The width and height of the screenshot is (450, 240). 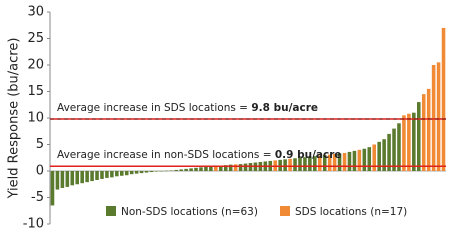 I want to click on legend-label: SDS locations (n=17), so click(x=351, y=212).